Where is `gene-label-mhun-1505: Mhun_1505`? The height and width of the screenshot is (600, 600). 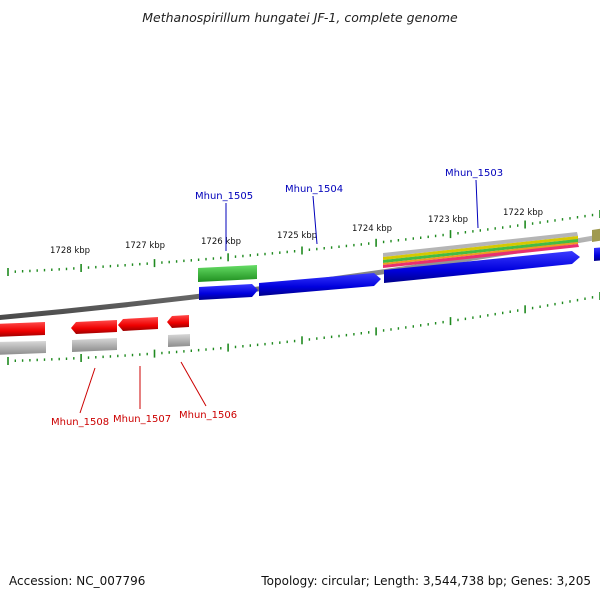
gene-label-mhun-1505: Mhun_1505 is located at coordinates (224, 196).